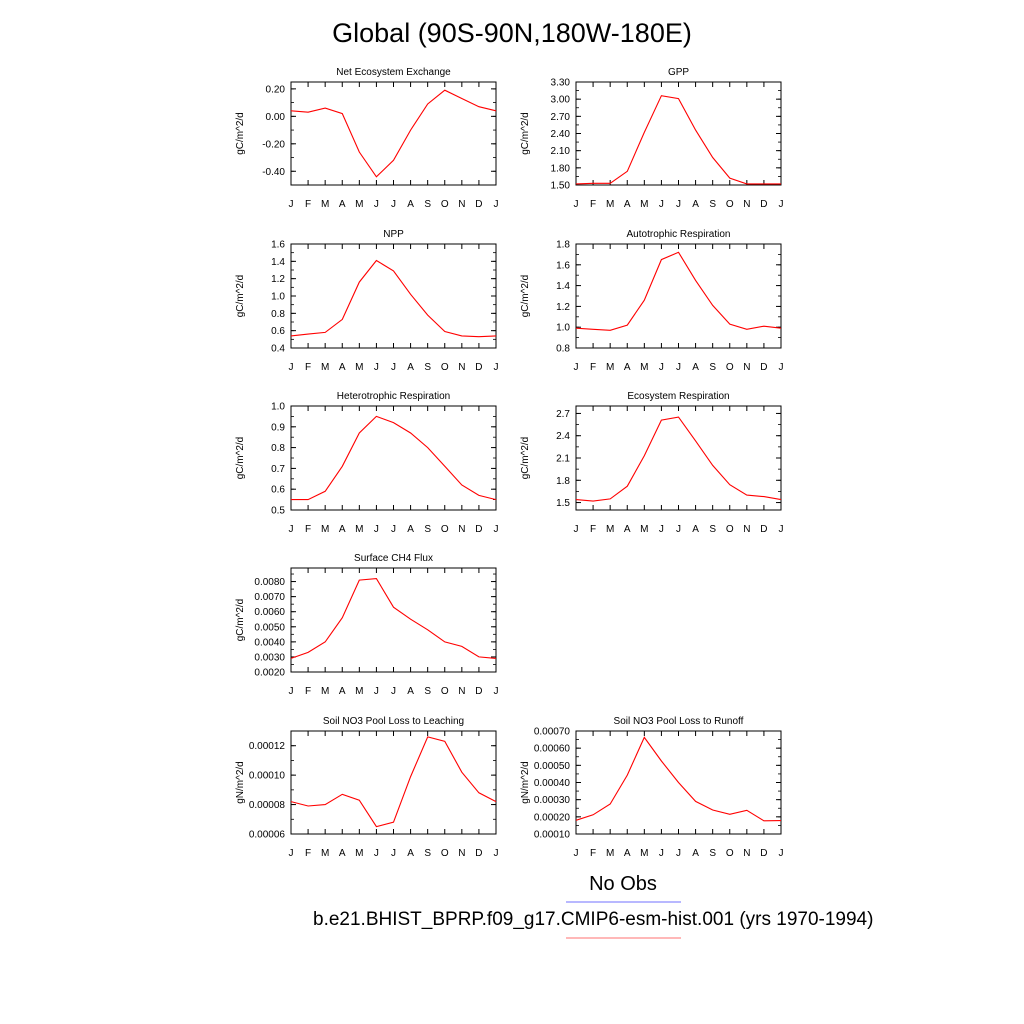 The height and width of the screenshot is (1024, 1024). What do you see at coordinates (269, 597) in the screenshot?
I see `y-tick-label: 0.0070` at bounding box center [269, 597].